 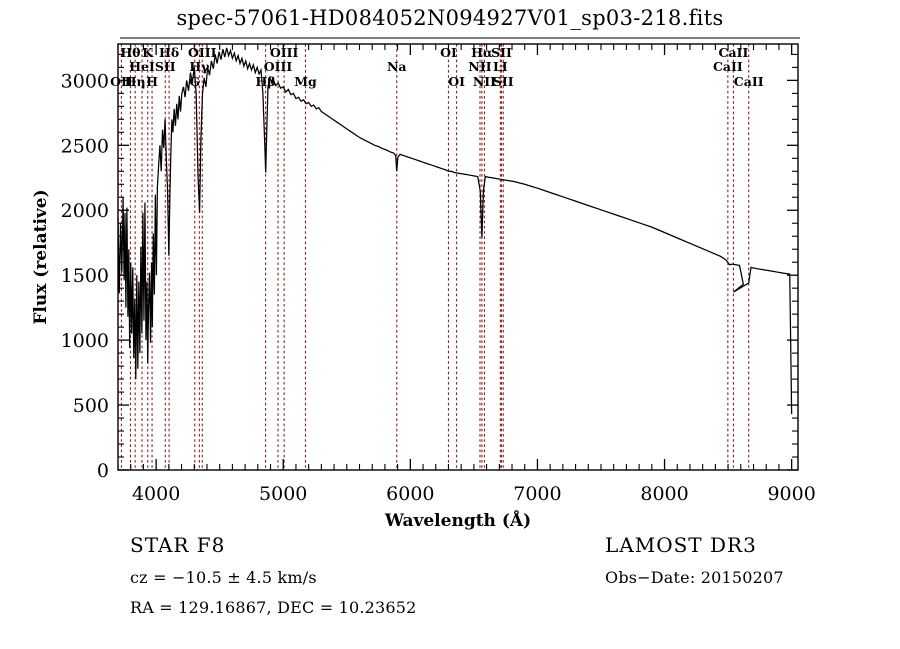 I want to click on x-tick-label: 4000, so click(x=156, y=494).